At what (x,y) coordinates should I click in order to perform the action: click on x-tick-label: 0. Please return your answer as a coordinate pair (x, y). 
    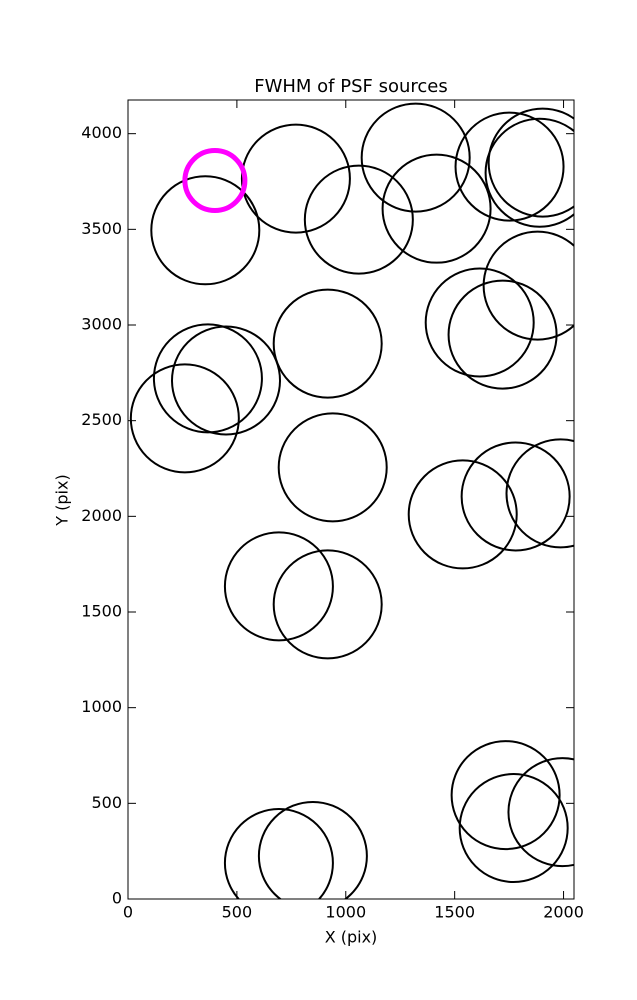
    Looking at the image, I should click on (128, 912).